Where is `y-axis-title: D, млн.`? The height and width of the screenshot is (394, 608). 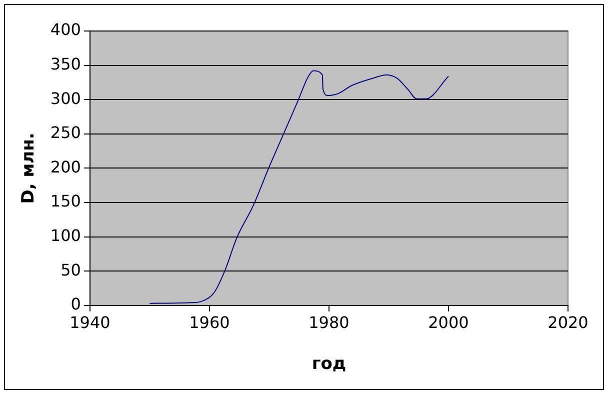 y-axis-title: D, млн. is located at coordinates (28, 168).